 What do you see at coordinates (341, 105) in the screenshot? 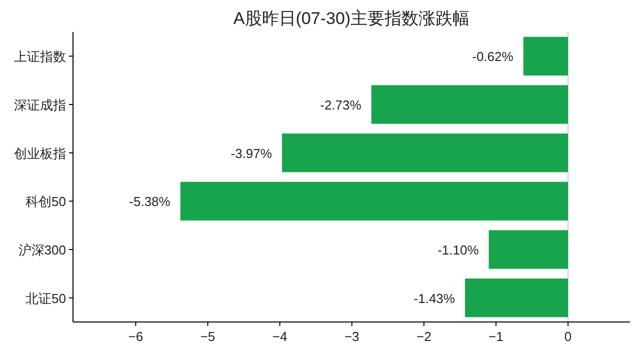
I see `data-label: -2.73%` at bounding box center [341, 105].